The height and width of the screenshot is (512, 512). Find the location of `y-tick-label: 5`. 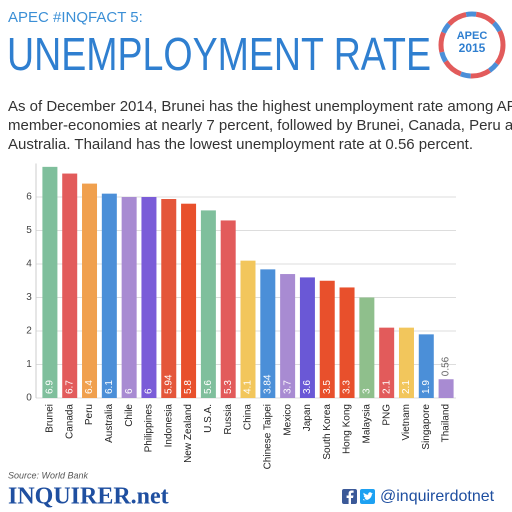

y-tick-label: 5 is located at coordinates (29, 230).